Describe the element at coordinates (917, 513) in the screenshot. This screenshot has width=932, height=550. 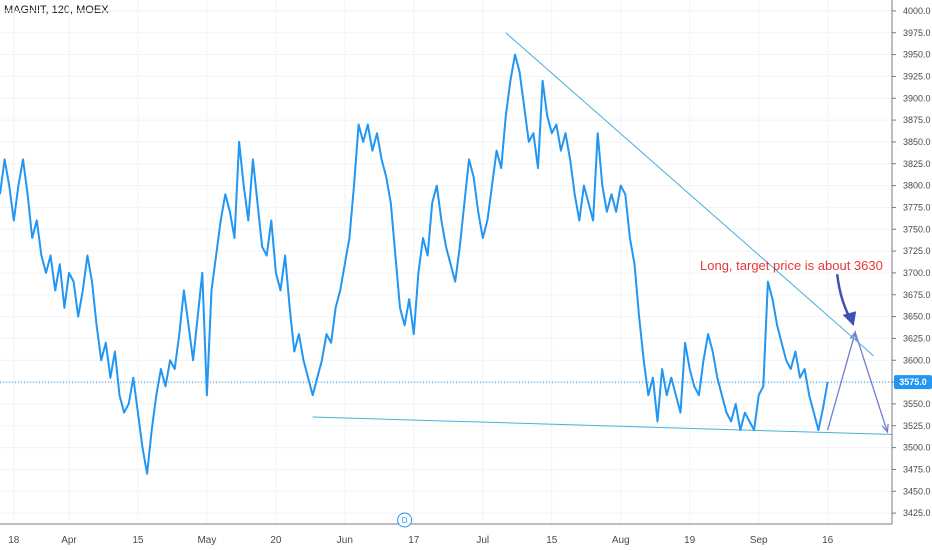
I see `y-tick-label: 3425.0` at that location.